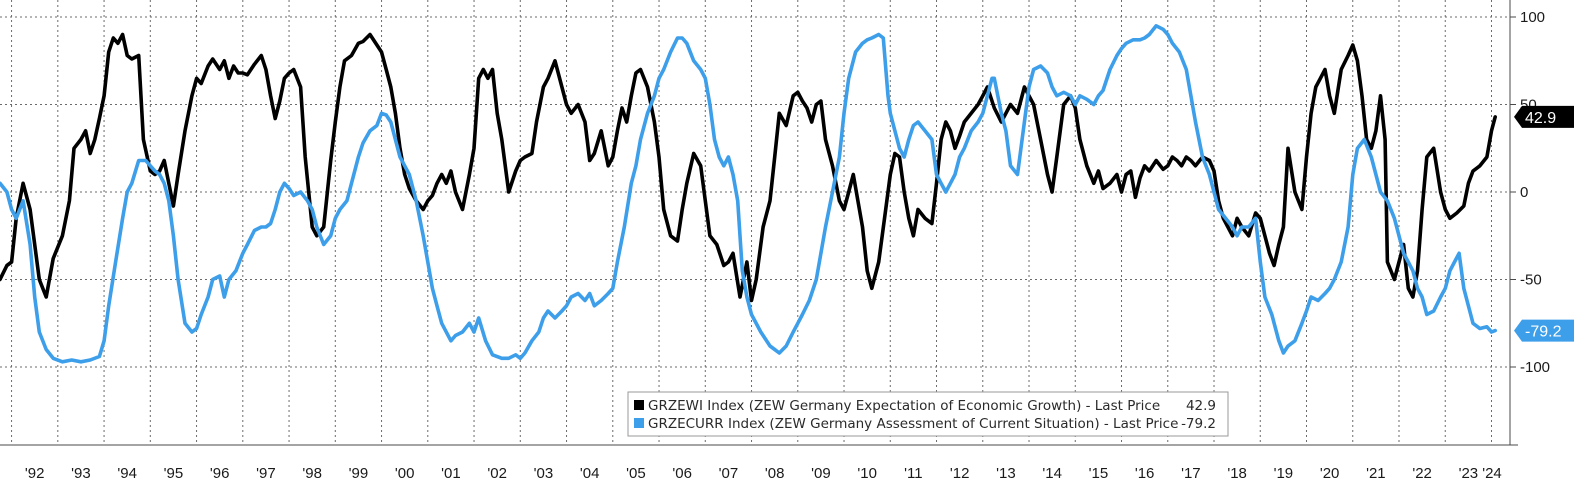 Image resolution: width=1587 pixels, height=493 pixels. Describe the element at coordinates (1201, 406) in the screenshot. I see `legend-entry-value: 42.9` at that location.